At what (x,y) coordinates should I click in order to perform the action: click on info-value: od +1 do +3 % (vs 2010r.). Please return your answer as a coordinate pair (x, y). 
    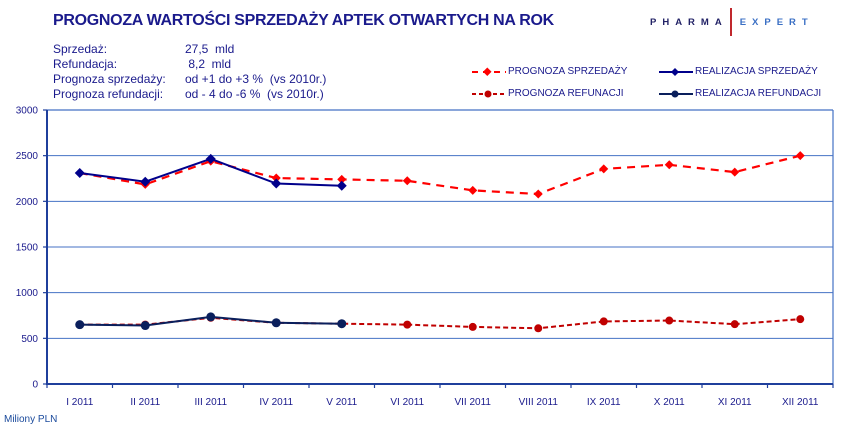
    Looking at the image, I should click on (256, 79).